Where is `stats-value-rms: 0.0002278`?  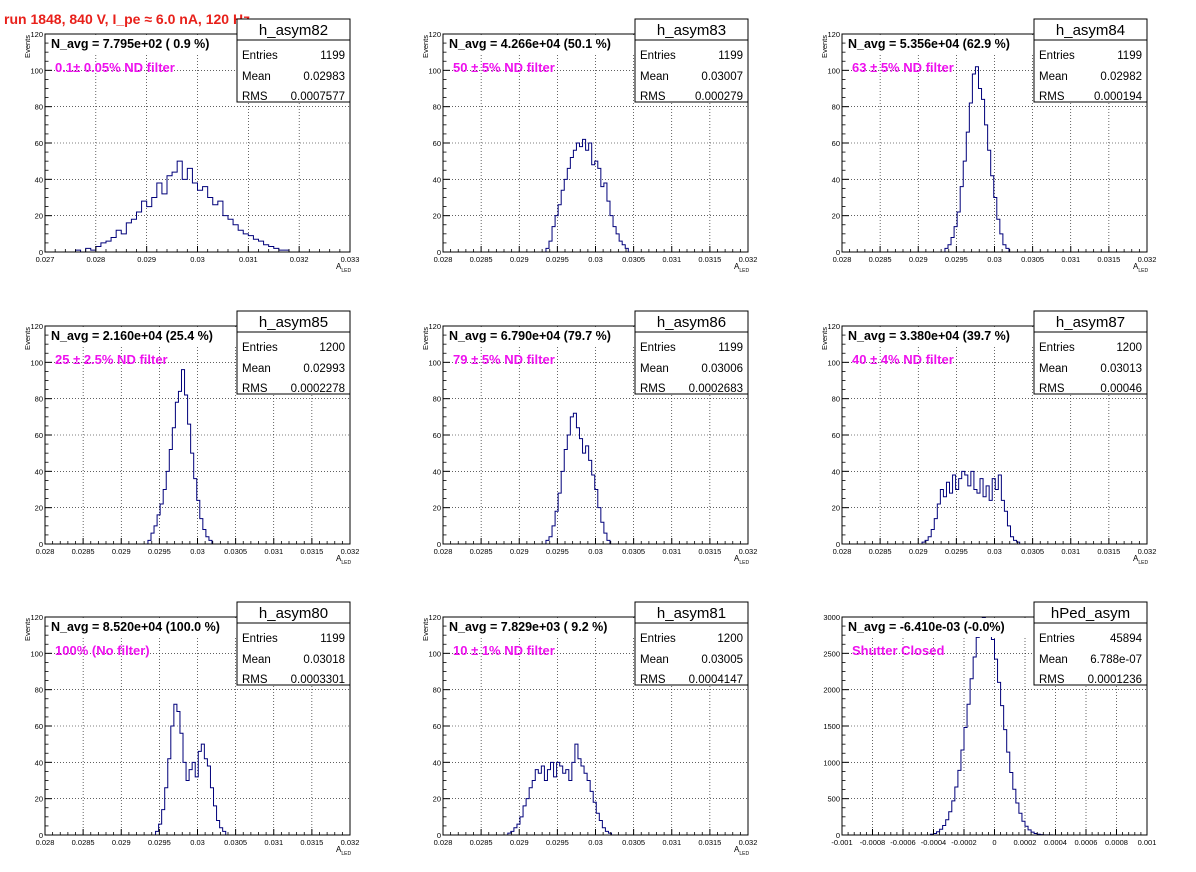
stats-value-rms: 0.0002278 is located at coordinates (318, 389).